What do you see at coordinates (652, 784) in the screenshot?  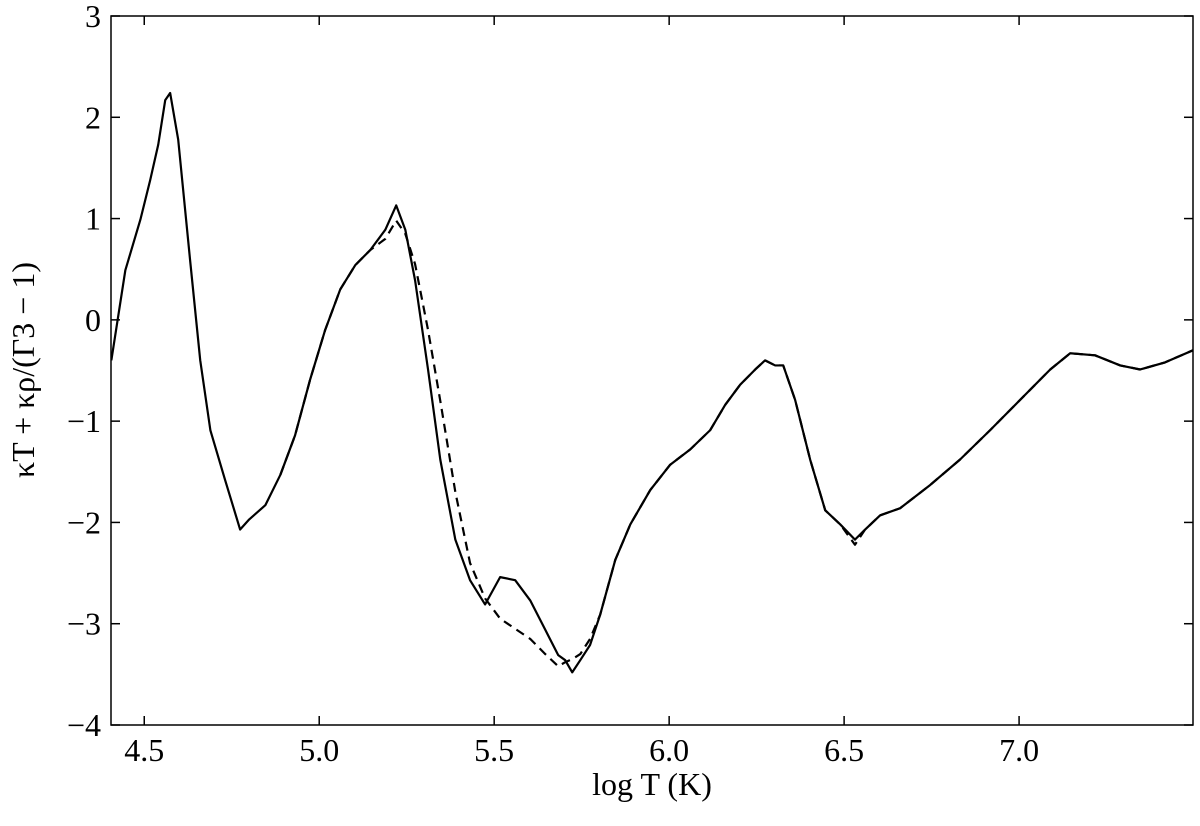 I see `x-axis-label: log T (K)` at bounding box center [652, 784].